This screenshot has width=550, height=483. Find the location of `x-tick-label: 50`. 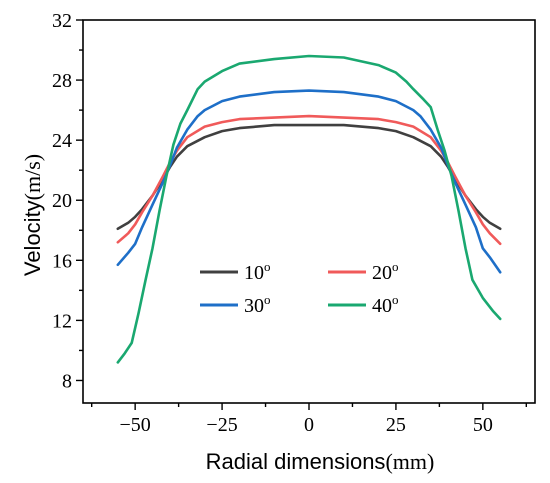

x-tick-label: 50 is located at coordinates (483, 425).